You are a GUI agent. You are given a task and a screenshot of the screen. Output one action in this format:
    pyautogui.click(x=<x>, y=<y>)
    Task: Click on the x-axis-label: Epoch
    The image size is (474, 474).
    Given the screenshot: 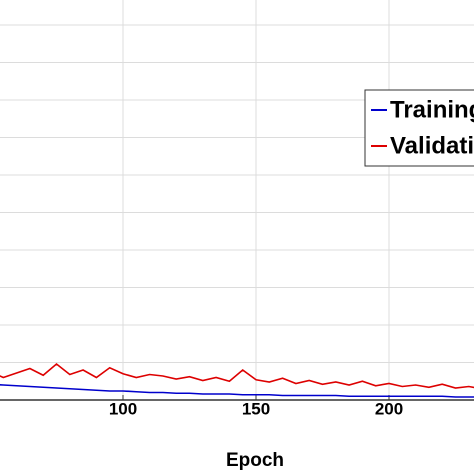 What is the action you would take?
    pyautogui.click(x=255, y=460)
    